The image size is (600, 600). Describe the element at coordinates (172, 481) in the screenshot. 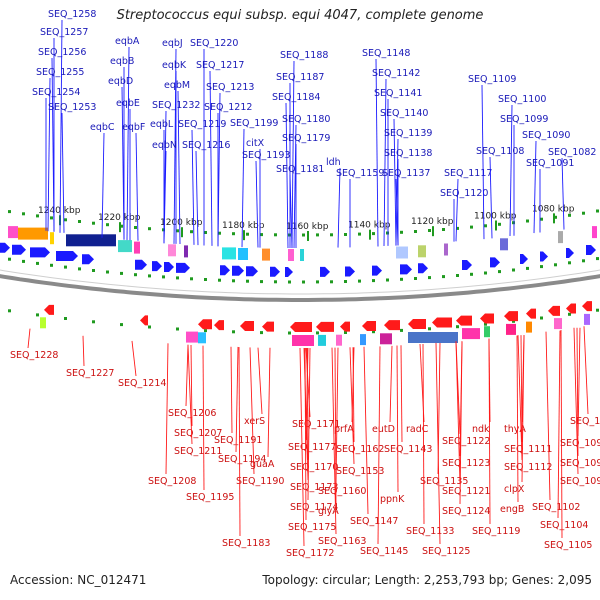

I see `reverse-gene-label: SEQ_1208` at that location.